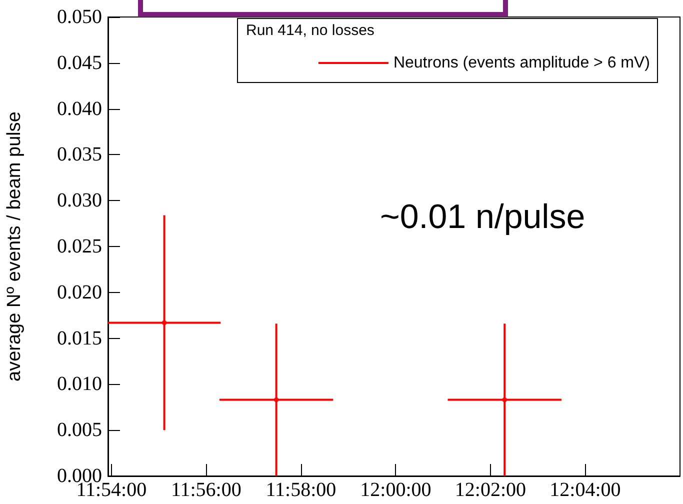 This screenshot has height=504, width=683. What do you see at coordinates (79, 430) in the screenshot?
I see `y-tick-label: 0.005` at bounding box center [79, 430].